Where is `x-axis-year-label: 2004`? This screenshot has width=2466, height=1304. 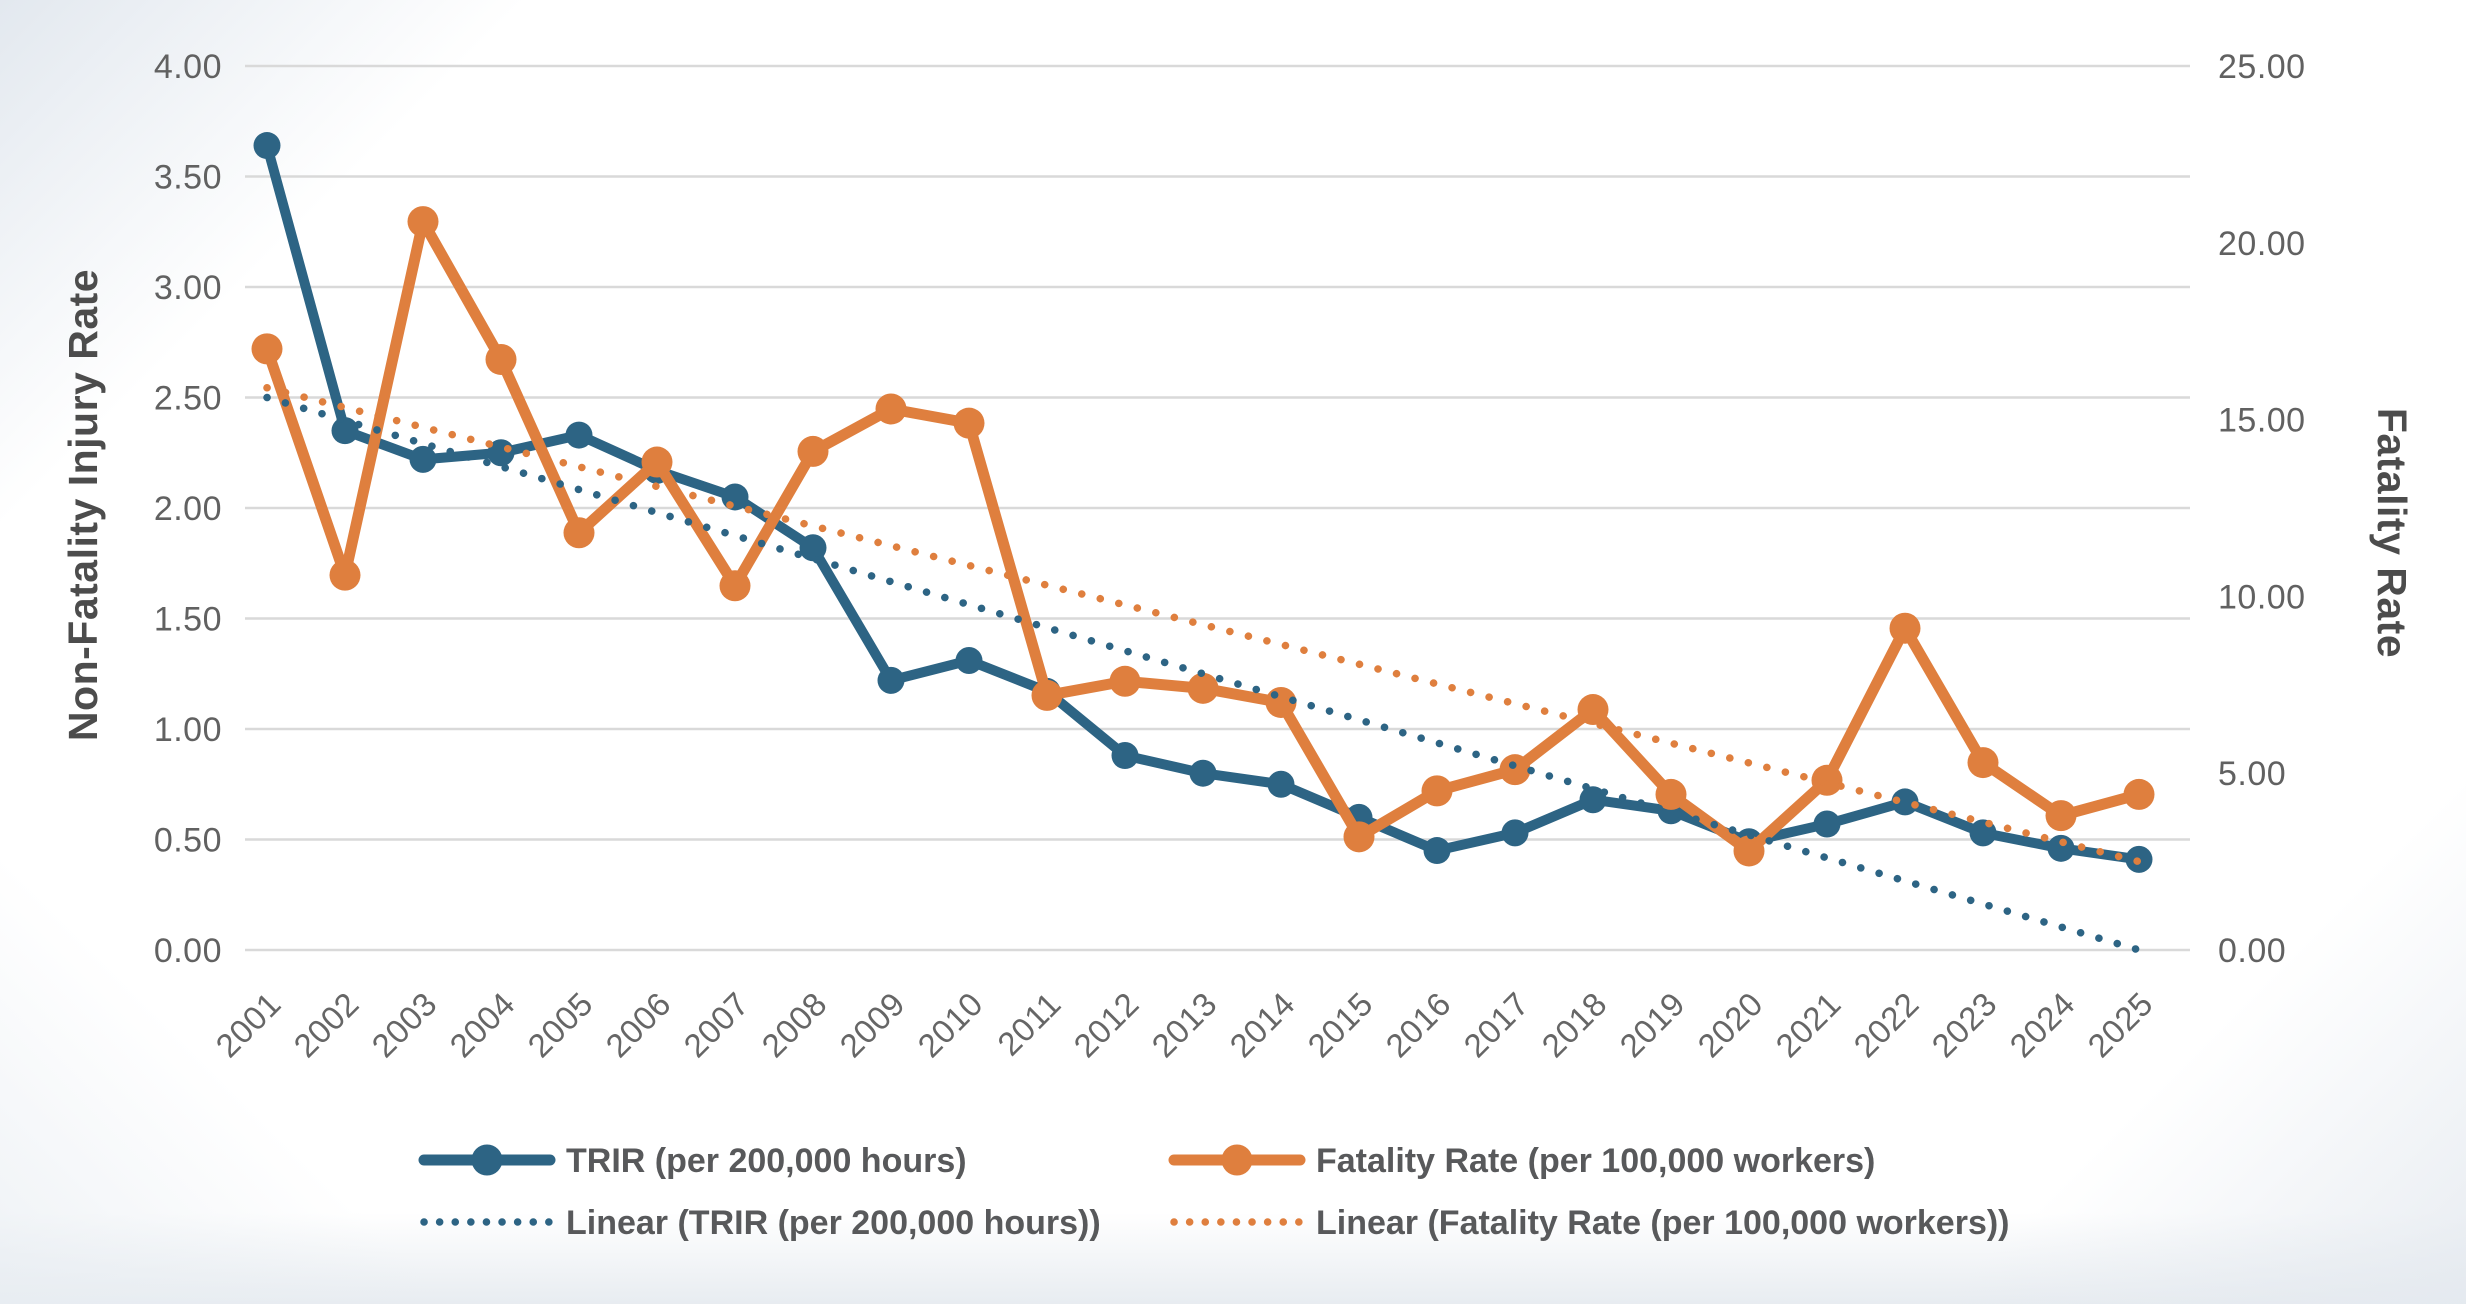
x-axis-year-label: 2004 is located at coordinates (481, 1024).